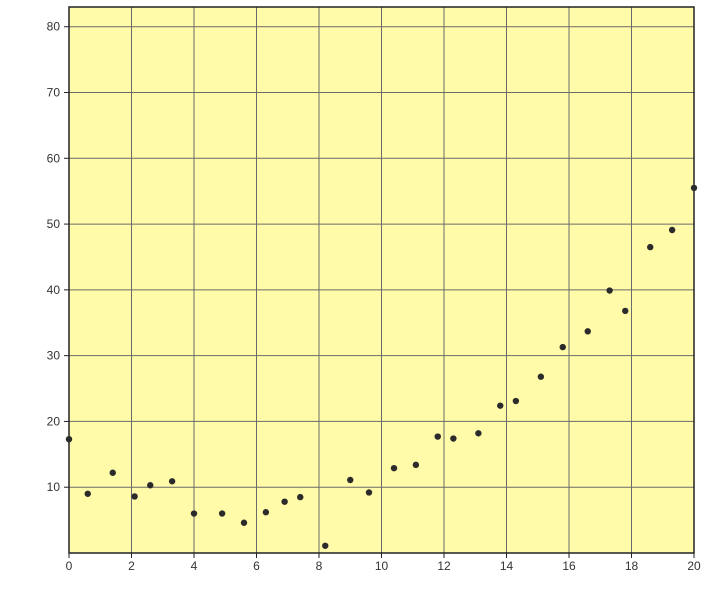 This screenshot has width=716, height=600. Describe the element at coordinates (194, 566) in the screenshot. I see `x-tick-label: 4` at that location.